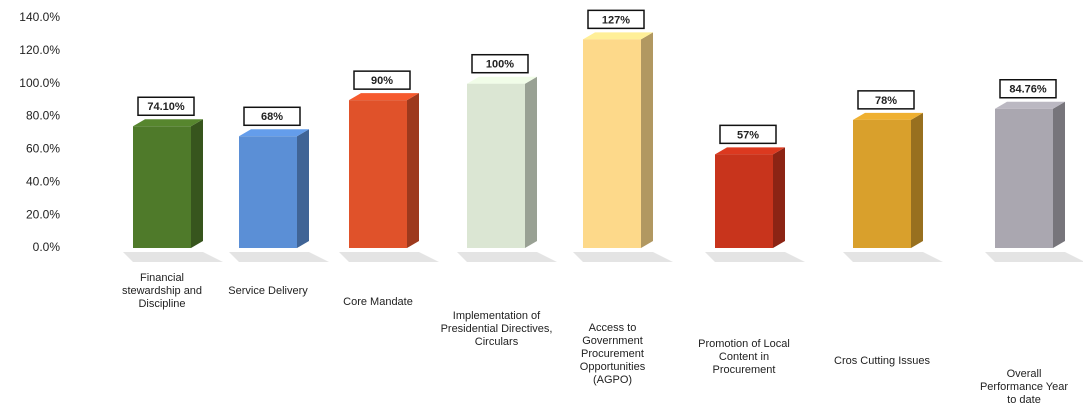 Image resolution: width=1083 pixels, height=416 pixels. I want to click on y-tick-label: 80.0%, so click(43, 116).